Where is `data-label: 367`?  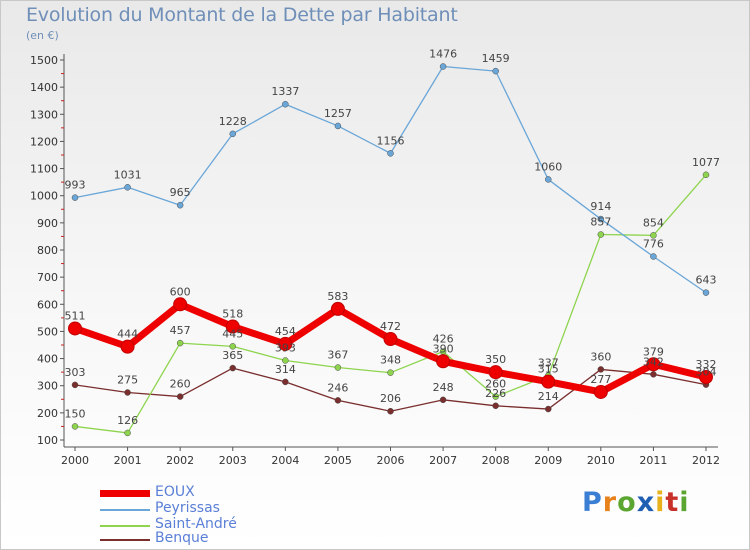 data-label: 367 is located at coordinates (337, 355).